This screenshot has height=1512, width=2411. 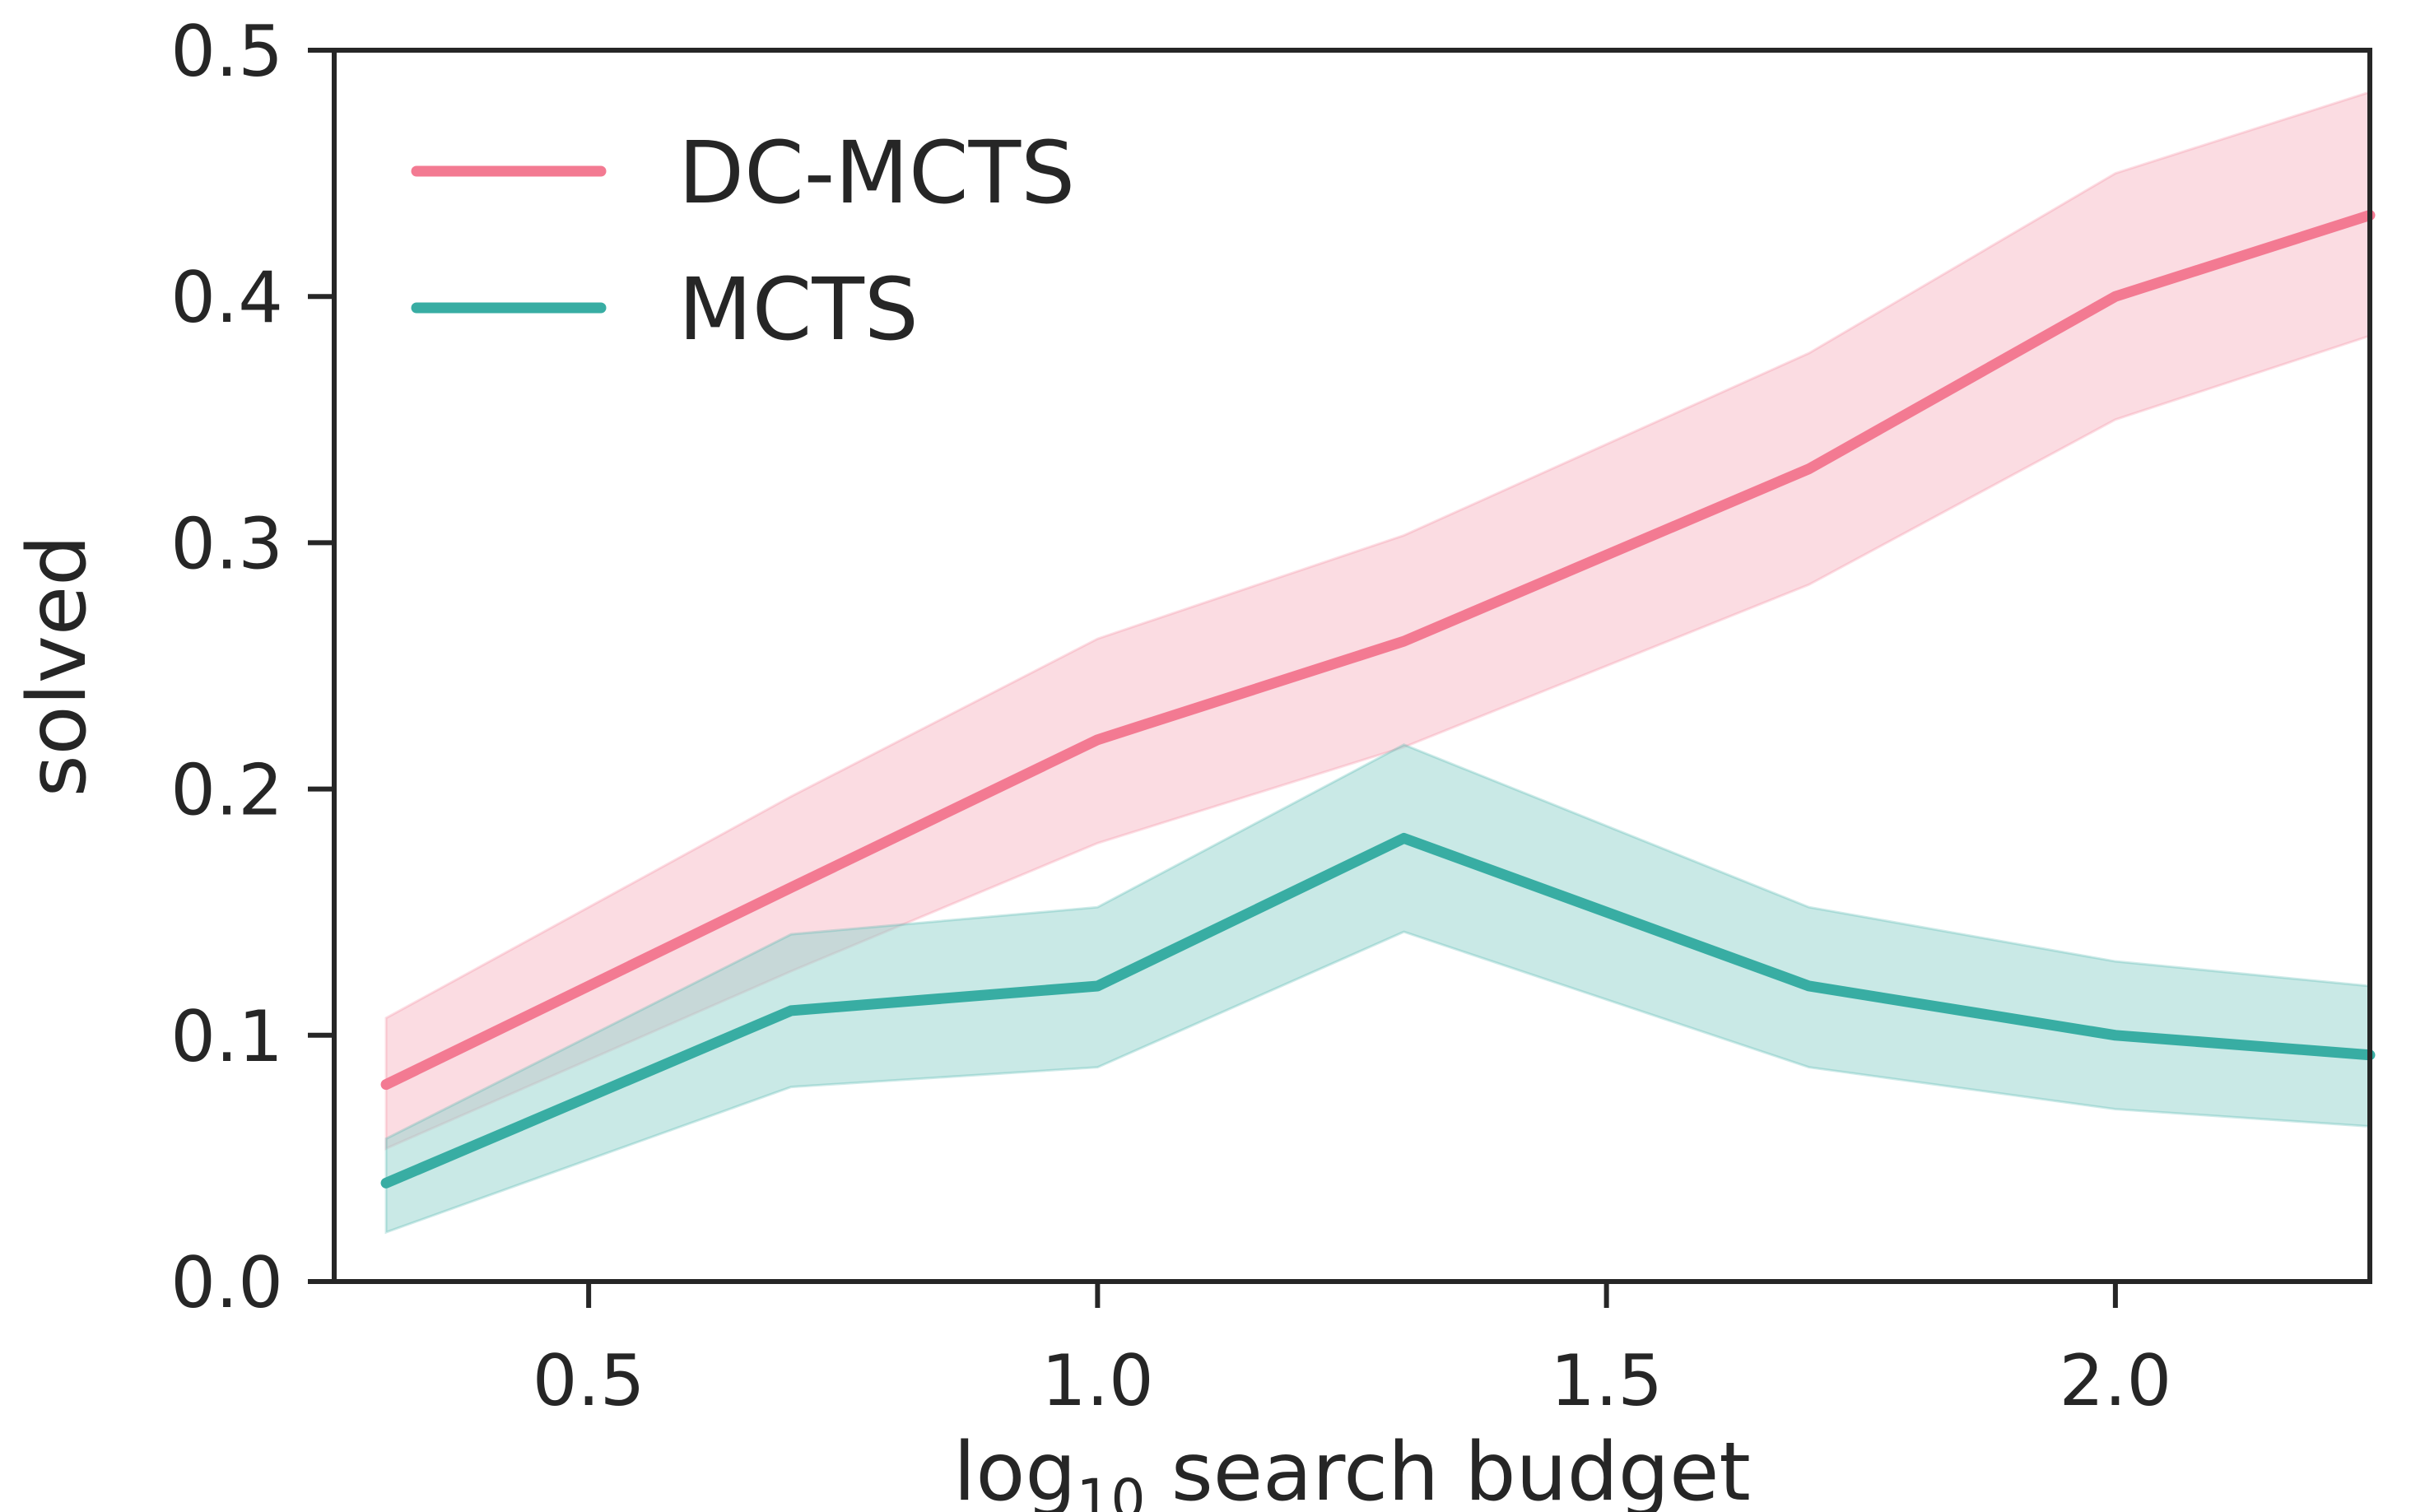 What do you see at coordinates (226, 298) in the screenshot?
I see `y-tick-label: 0.4` at bounding box center [226, 298].